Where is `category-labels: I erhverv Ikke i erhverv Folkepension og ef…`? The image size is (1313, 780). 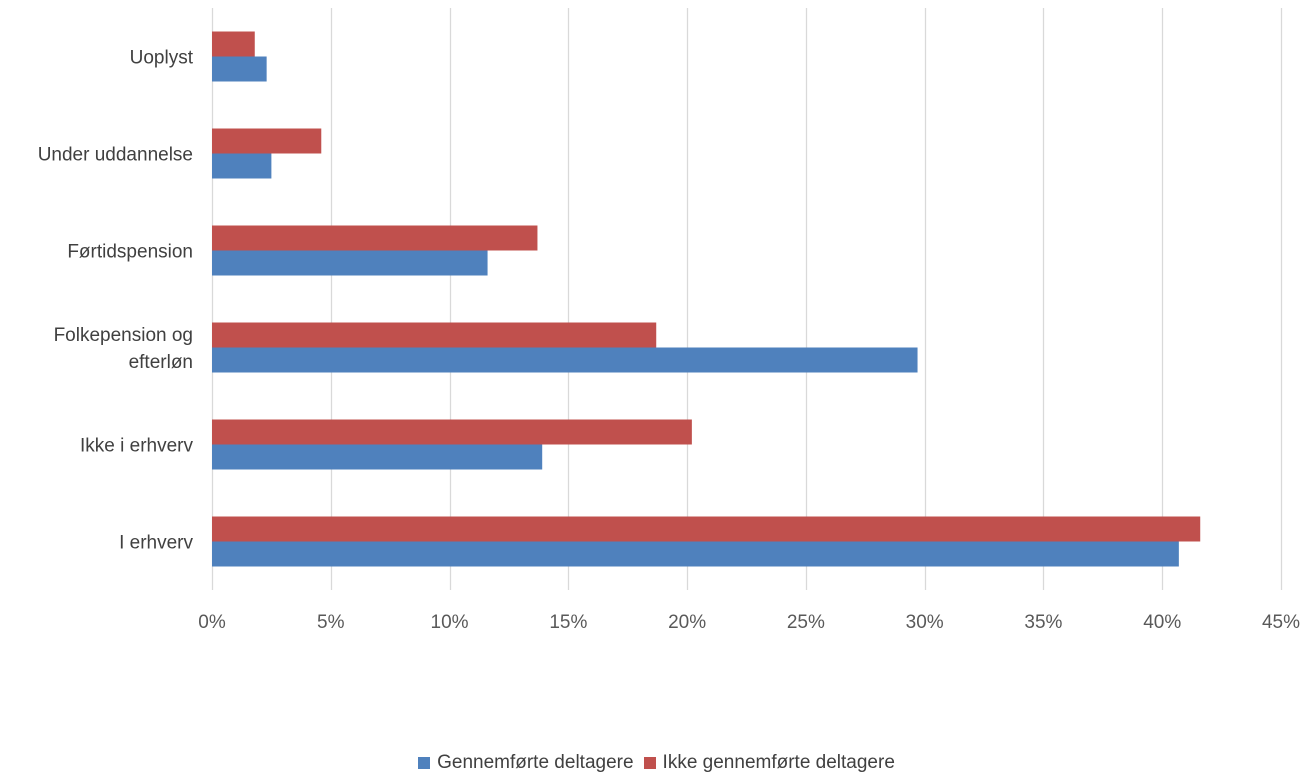 category-labels: I erhverv Ikke i erhverv Folkepension og ef… is located at coordinates (116, 301).